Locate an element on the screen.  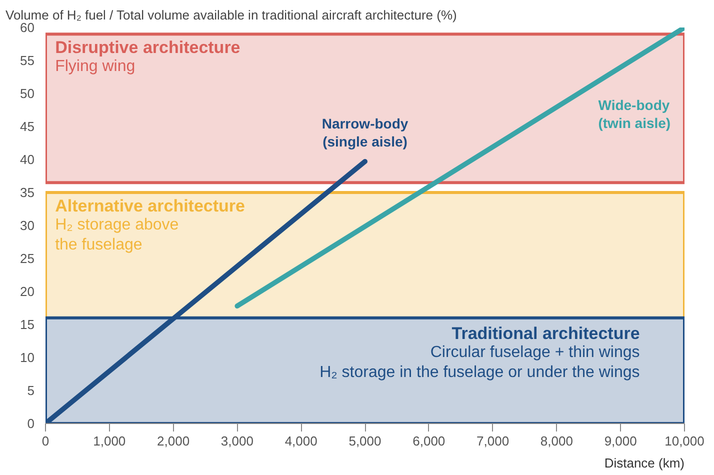
x-tick-label: 10,000 is located at coordinates (684, 441).